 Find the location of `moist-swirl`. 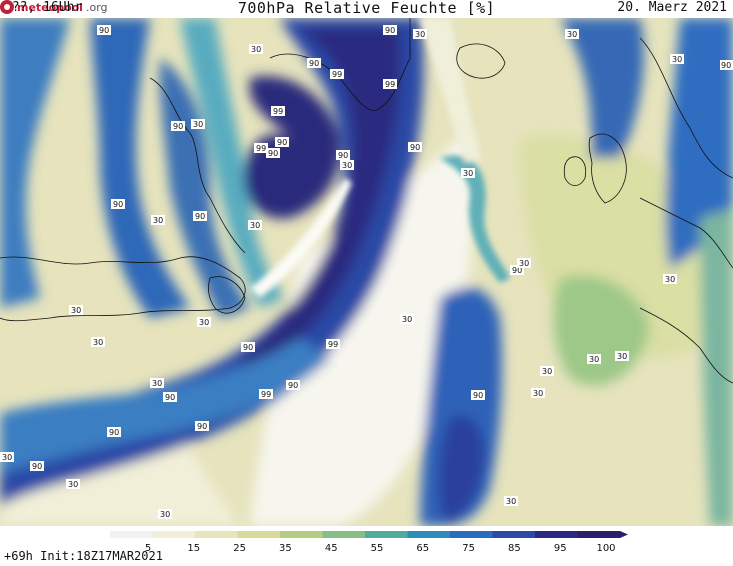

moist-swirl is located at coordinates (292, 147).